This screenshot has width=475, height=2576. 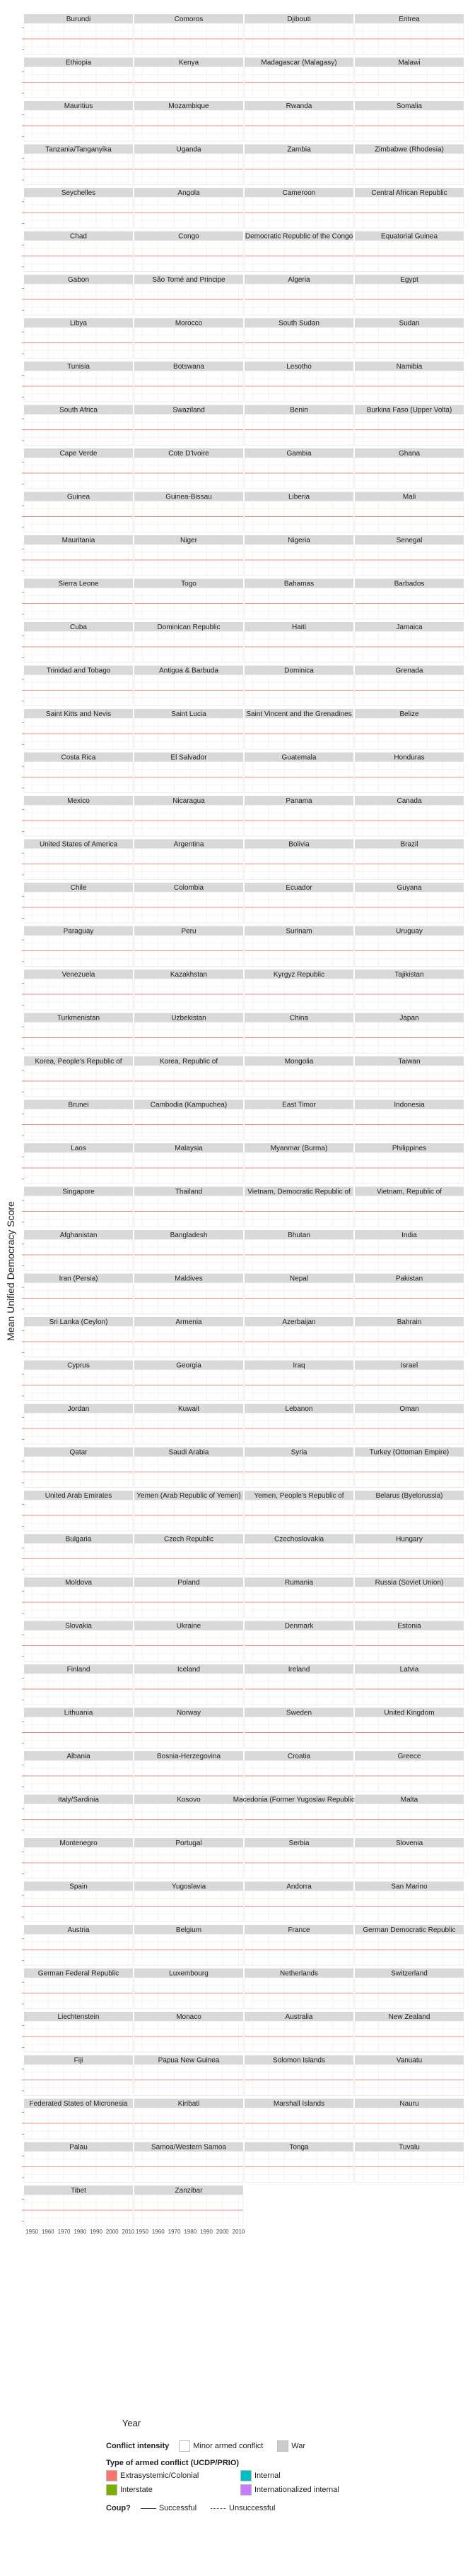 What do you see at coordinates (168, 2508) in the screenshot?
I see `legend-item-successful: Successful` at bounding box center [168, 2508].